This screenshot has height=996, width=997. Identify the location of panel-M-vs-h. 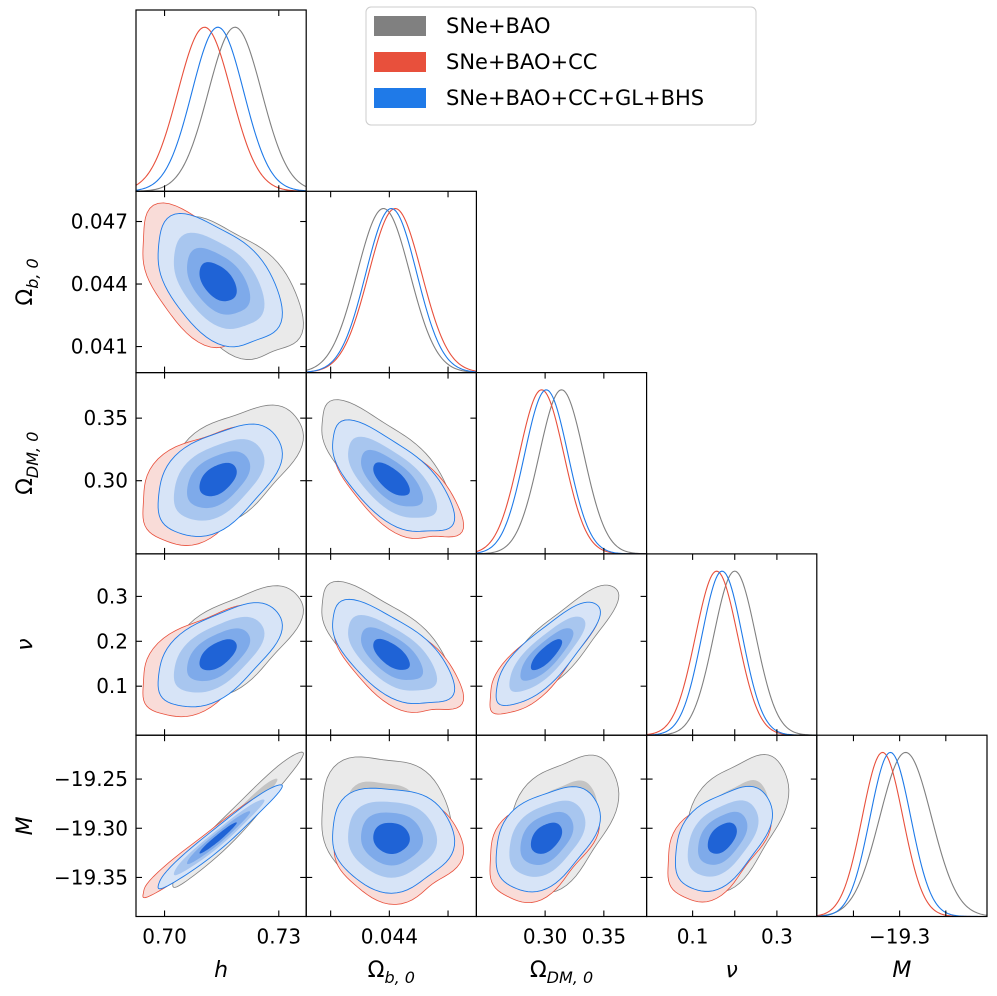
(223, 825).